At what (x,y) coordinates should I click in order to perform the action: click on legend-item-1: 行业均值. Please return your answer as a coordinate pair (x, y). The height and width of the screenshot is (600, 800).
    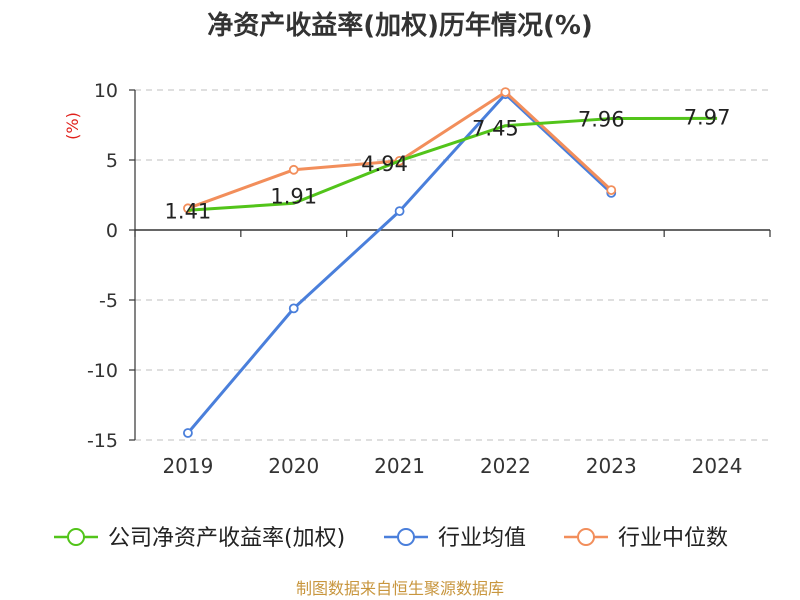
    Looking at the image, I should click on (455, 538).